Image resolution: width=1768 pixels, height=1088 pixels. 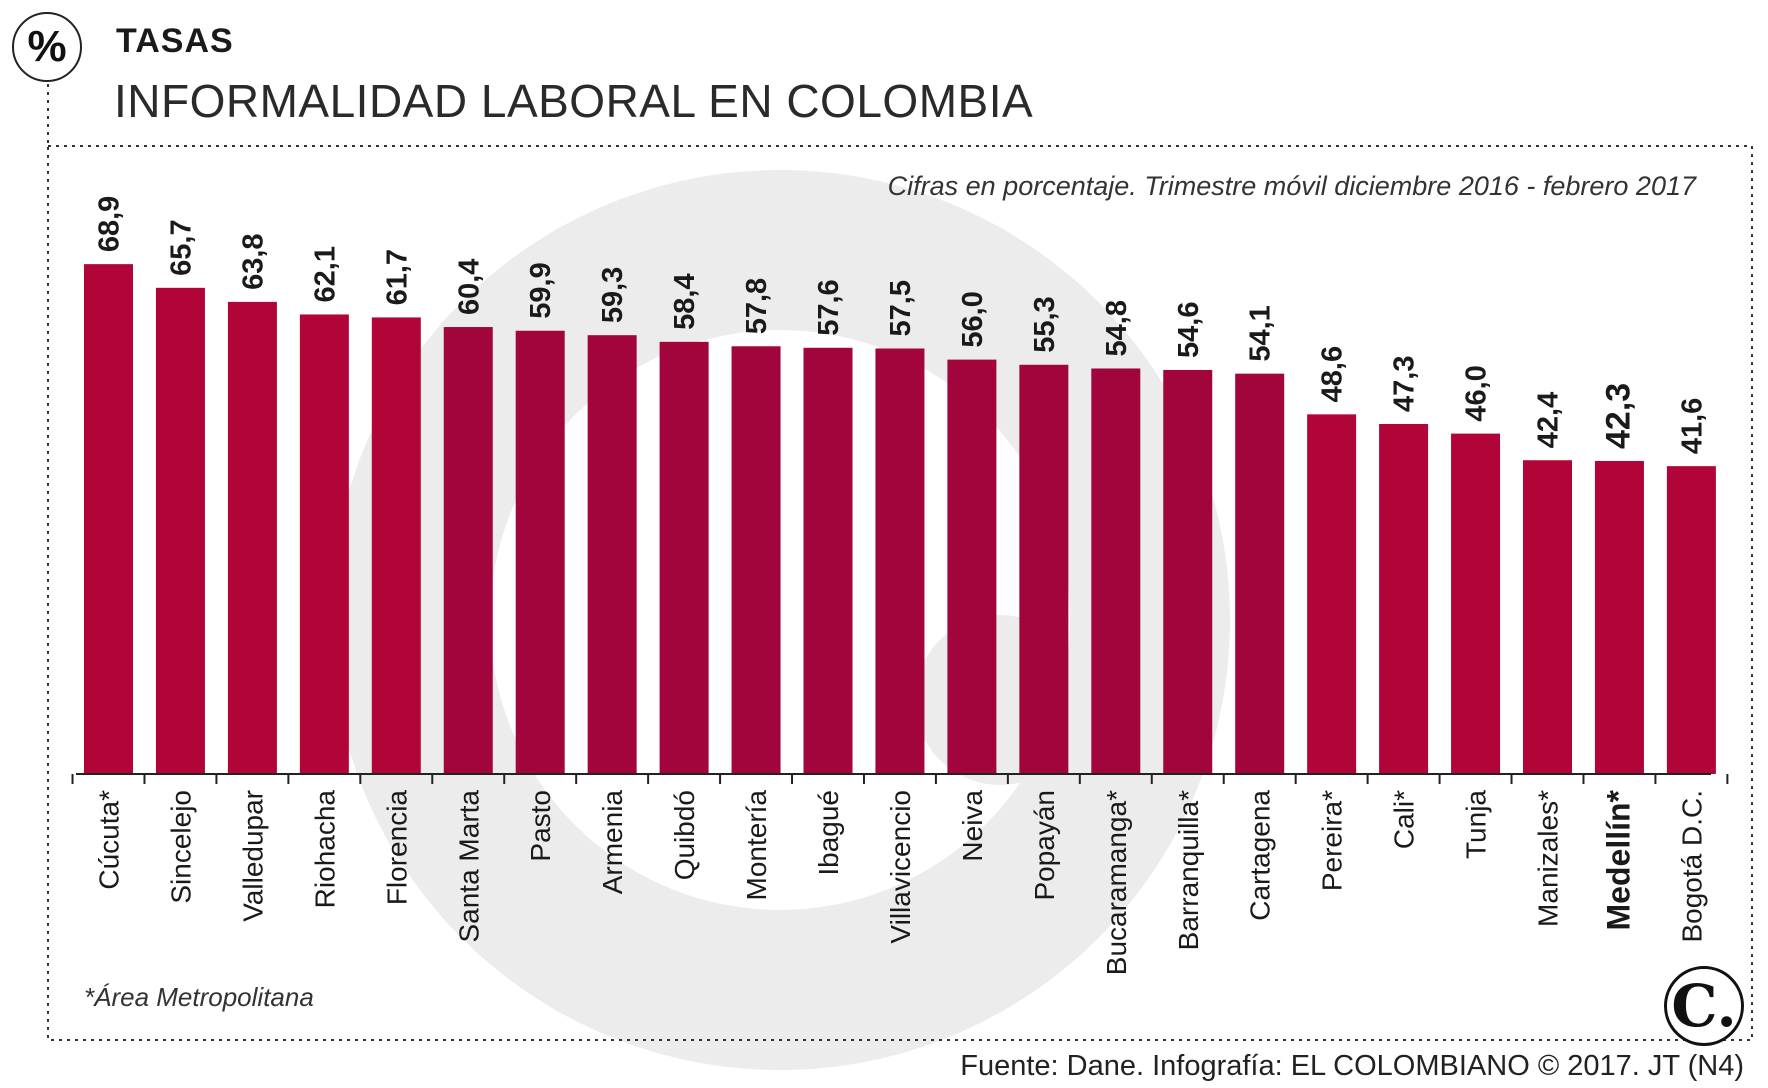 I want to click on logo-glyph: C., so click(x=1704, y=1006).